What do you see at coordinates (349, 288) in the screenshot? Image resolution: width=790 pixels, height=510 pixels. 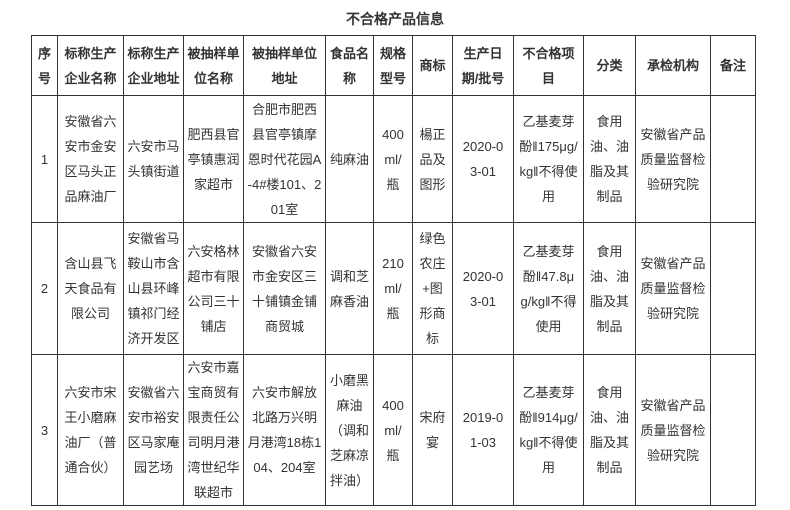 I see `cell-food-name: 调和芝麻香油` at bounding box center [349, 288].